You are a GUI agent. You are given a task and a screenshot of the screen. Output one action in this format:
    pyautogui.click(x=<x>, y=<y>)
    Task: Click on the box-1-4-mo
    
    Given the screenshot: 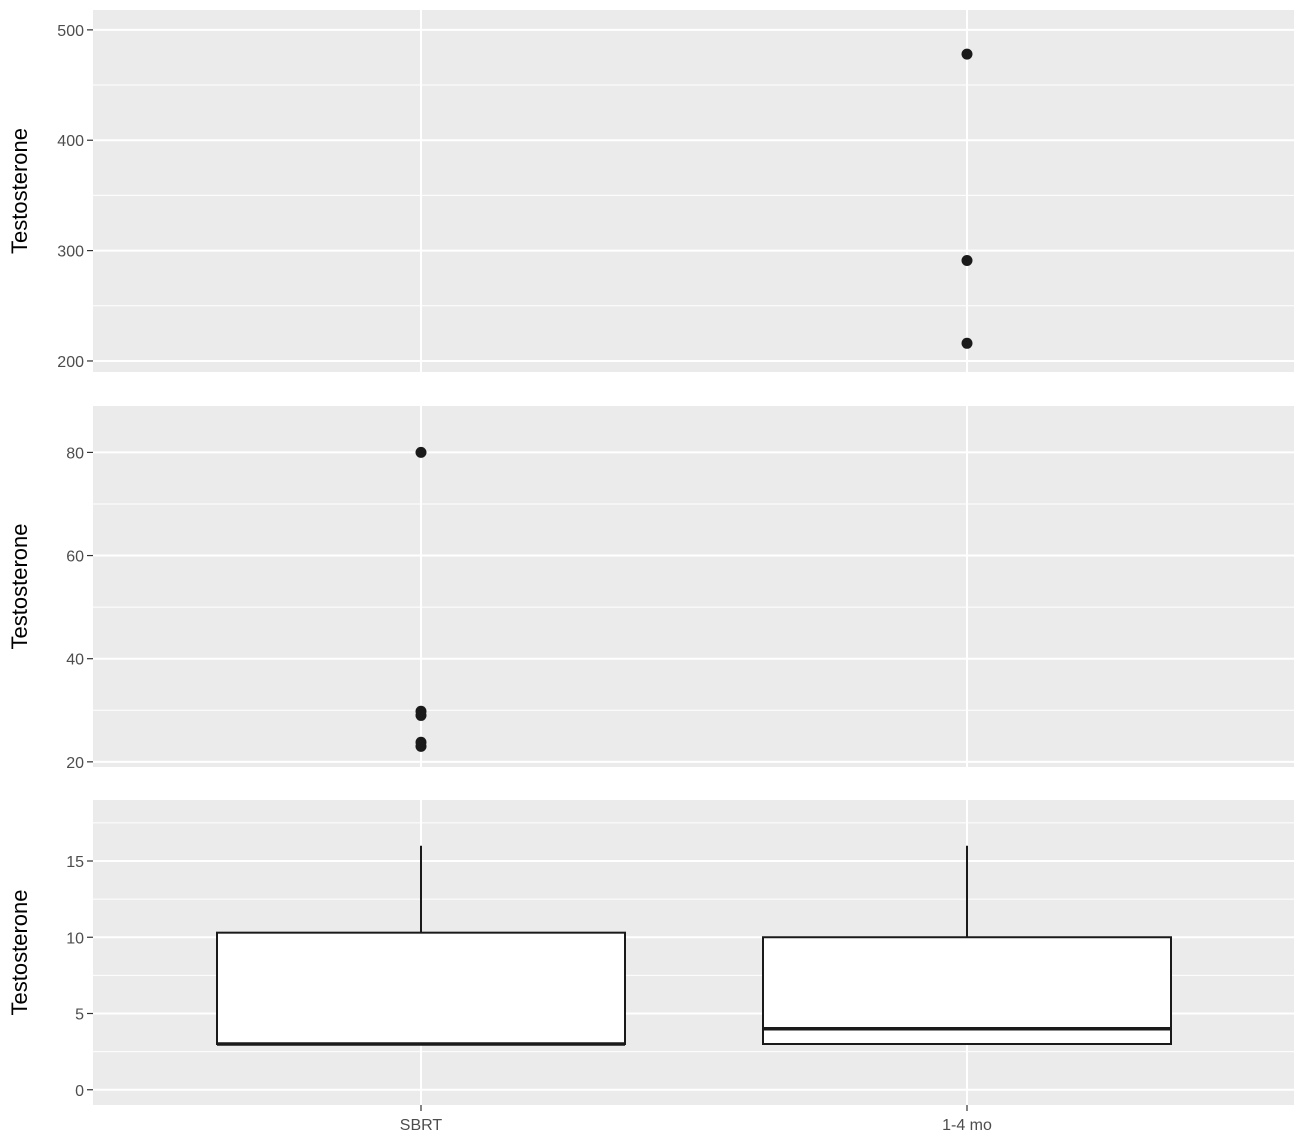 What is the action you would take?
    pyautogui.click(x=967, y=945)
    